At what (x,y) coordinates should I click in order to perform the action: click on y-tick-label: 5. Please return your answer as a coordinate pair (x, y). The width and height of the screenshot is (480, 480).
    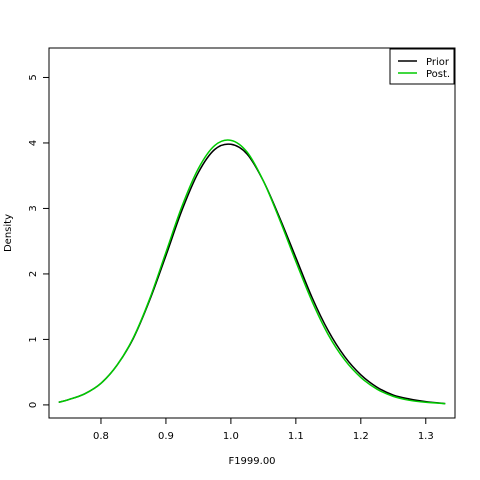
    Looking at the image, I should click on (33, 77).